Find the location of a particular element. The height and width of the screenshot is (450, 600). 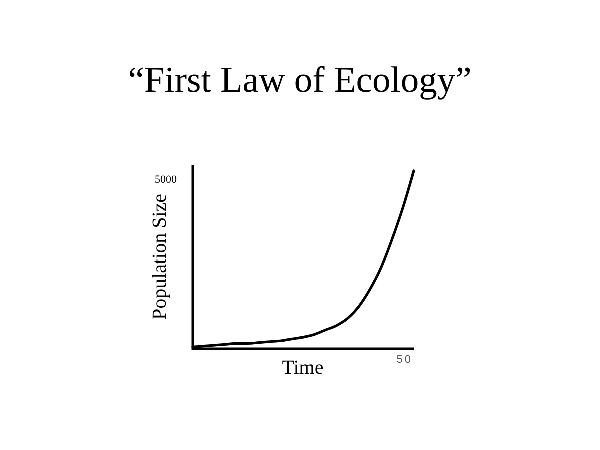

text: 50 is located at coordinates (404, 360).